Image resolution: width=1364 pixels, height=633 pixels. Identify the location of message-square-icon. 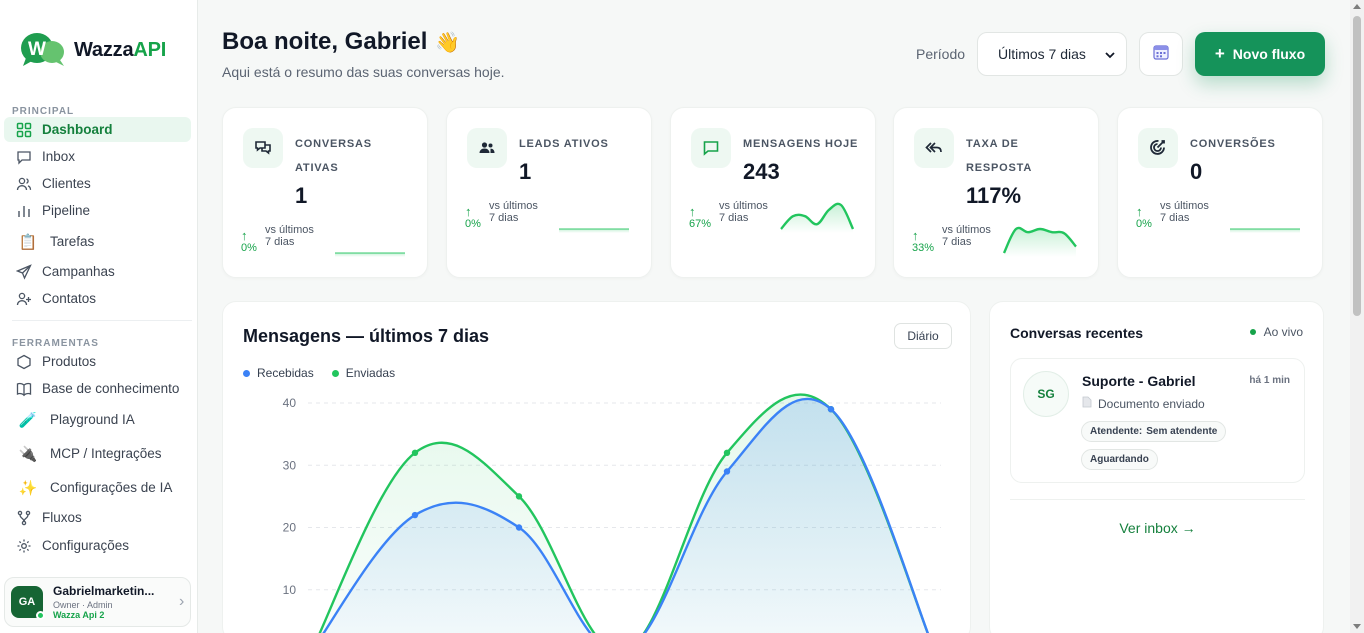
(711, 148).